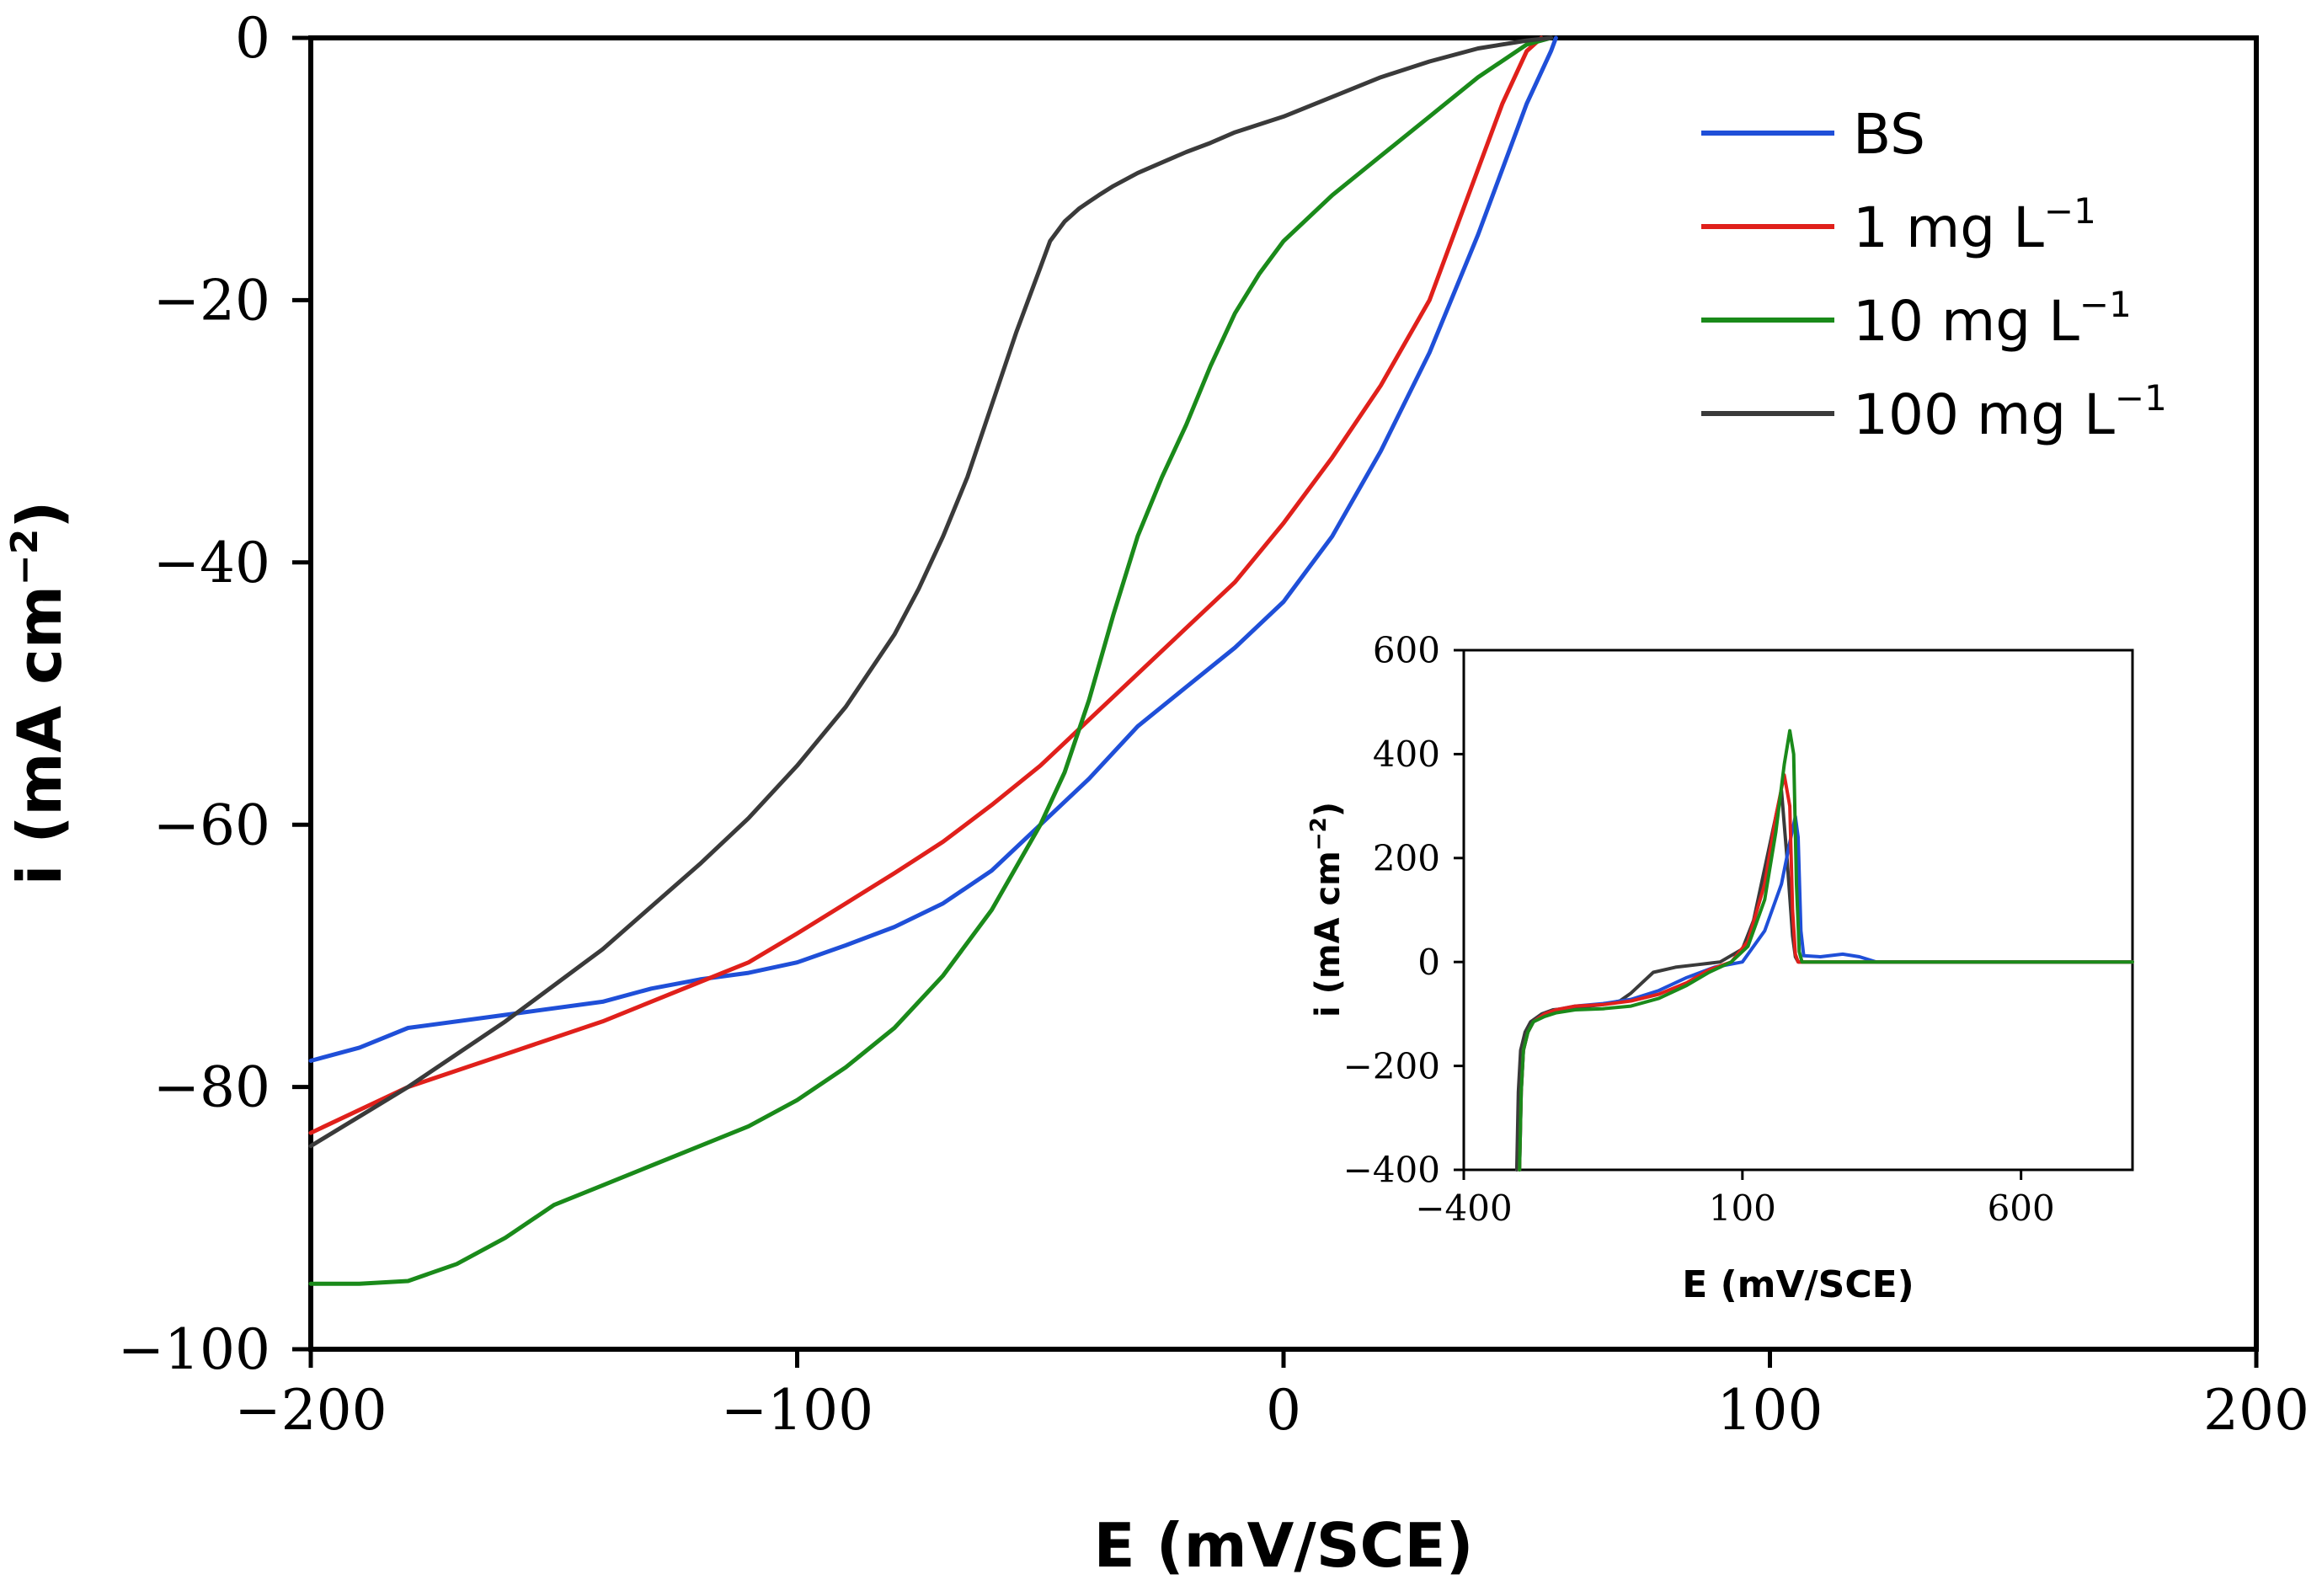  I want to click on inset-y-axis-label-end: ), so click(1328, 809).